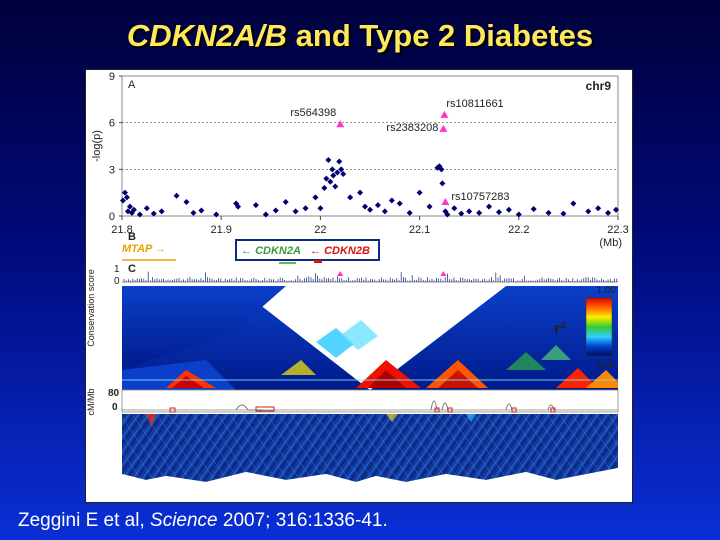  What do you see at coordinates (320, 230) in the screenshot?
I see `x-tick-label: 22` at bounding box center [320, 230].